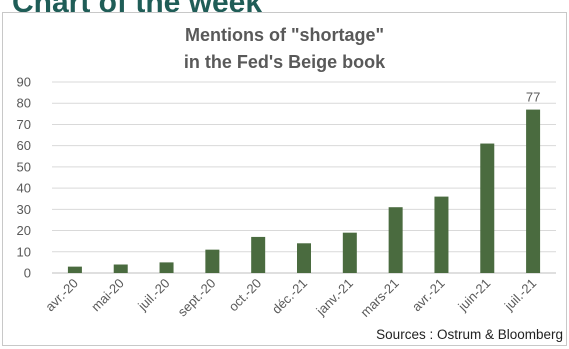 The height and width of the screenshot is (349, 569). Describe the element at coordinates (473, 295) in the screenshot. I see `x-tick-label: juin-21` at that location.